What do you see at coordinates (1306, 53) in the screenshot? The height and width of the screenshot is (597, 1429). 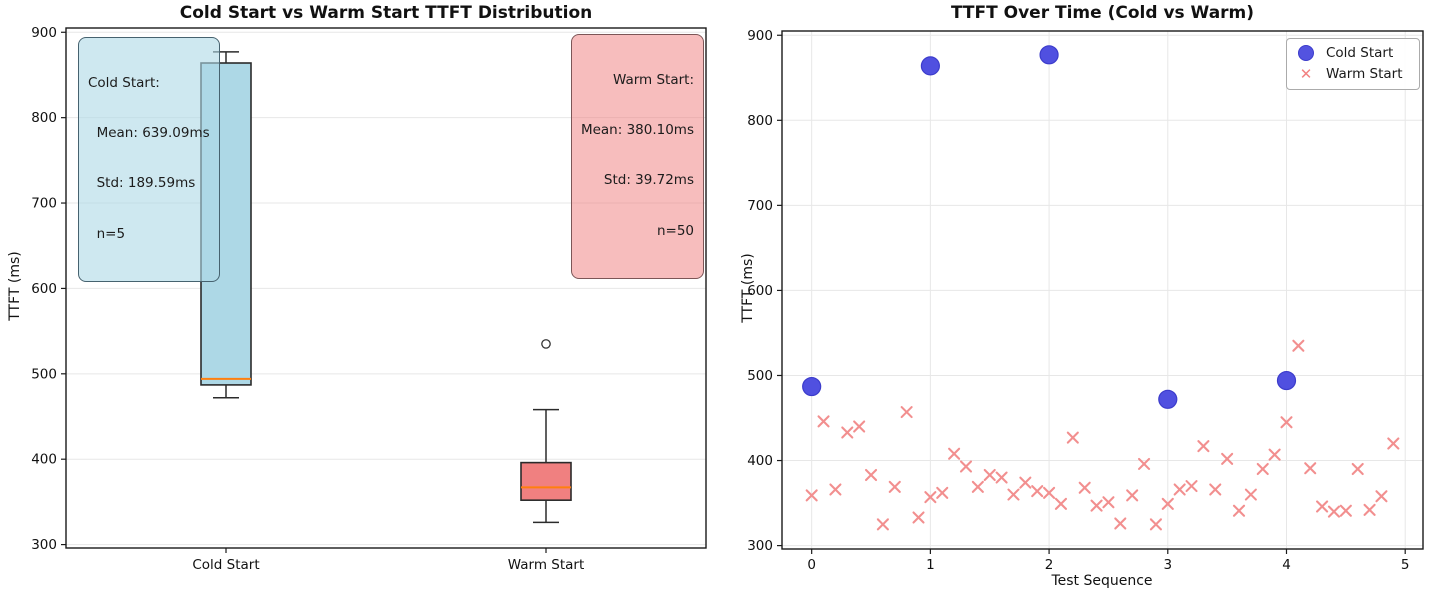 I see `cold-start-marker-icon` at bounding box center [1306, 53].